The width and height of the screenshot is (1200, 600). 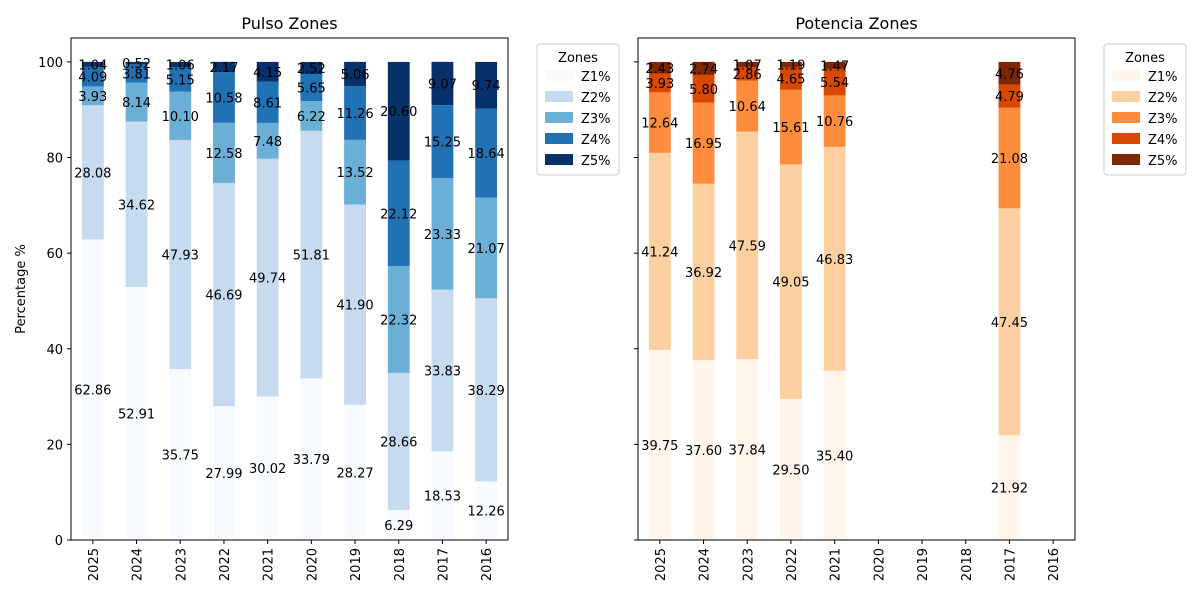 What do you see at coordinates (136, 102) in the screenshot?
I see `bar-2024-Z3` at bounding box center [136, 102].